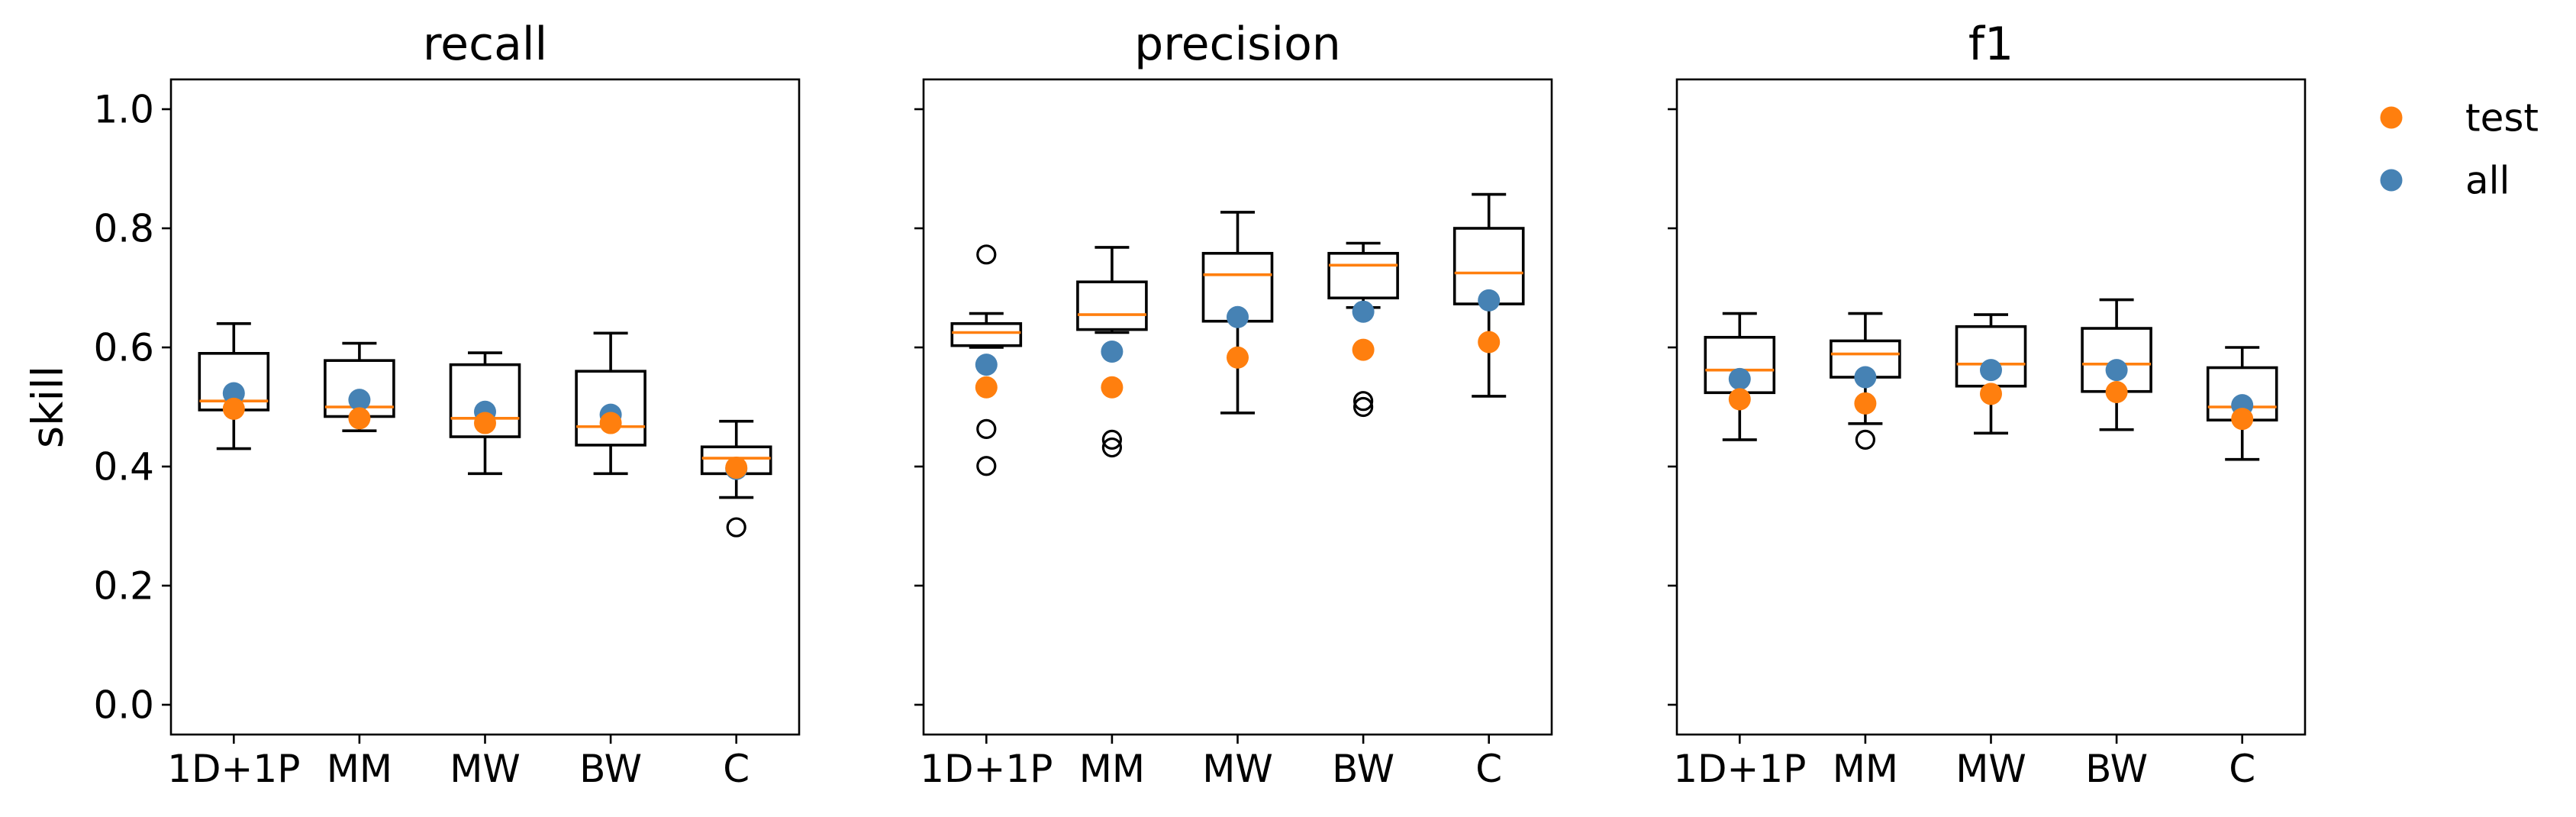 The width and height of the screenshot is (2576, 817). I want to click on legend-label: all, so click(2487, 181).